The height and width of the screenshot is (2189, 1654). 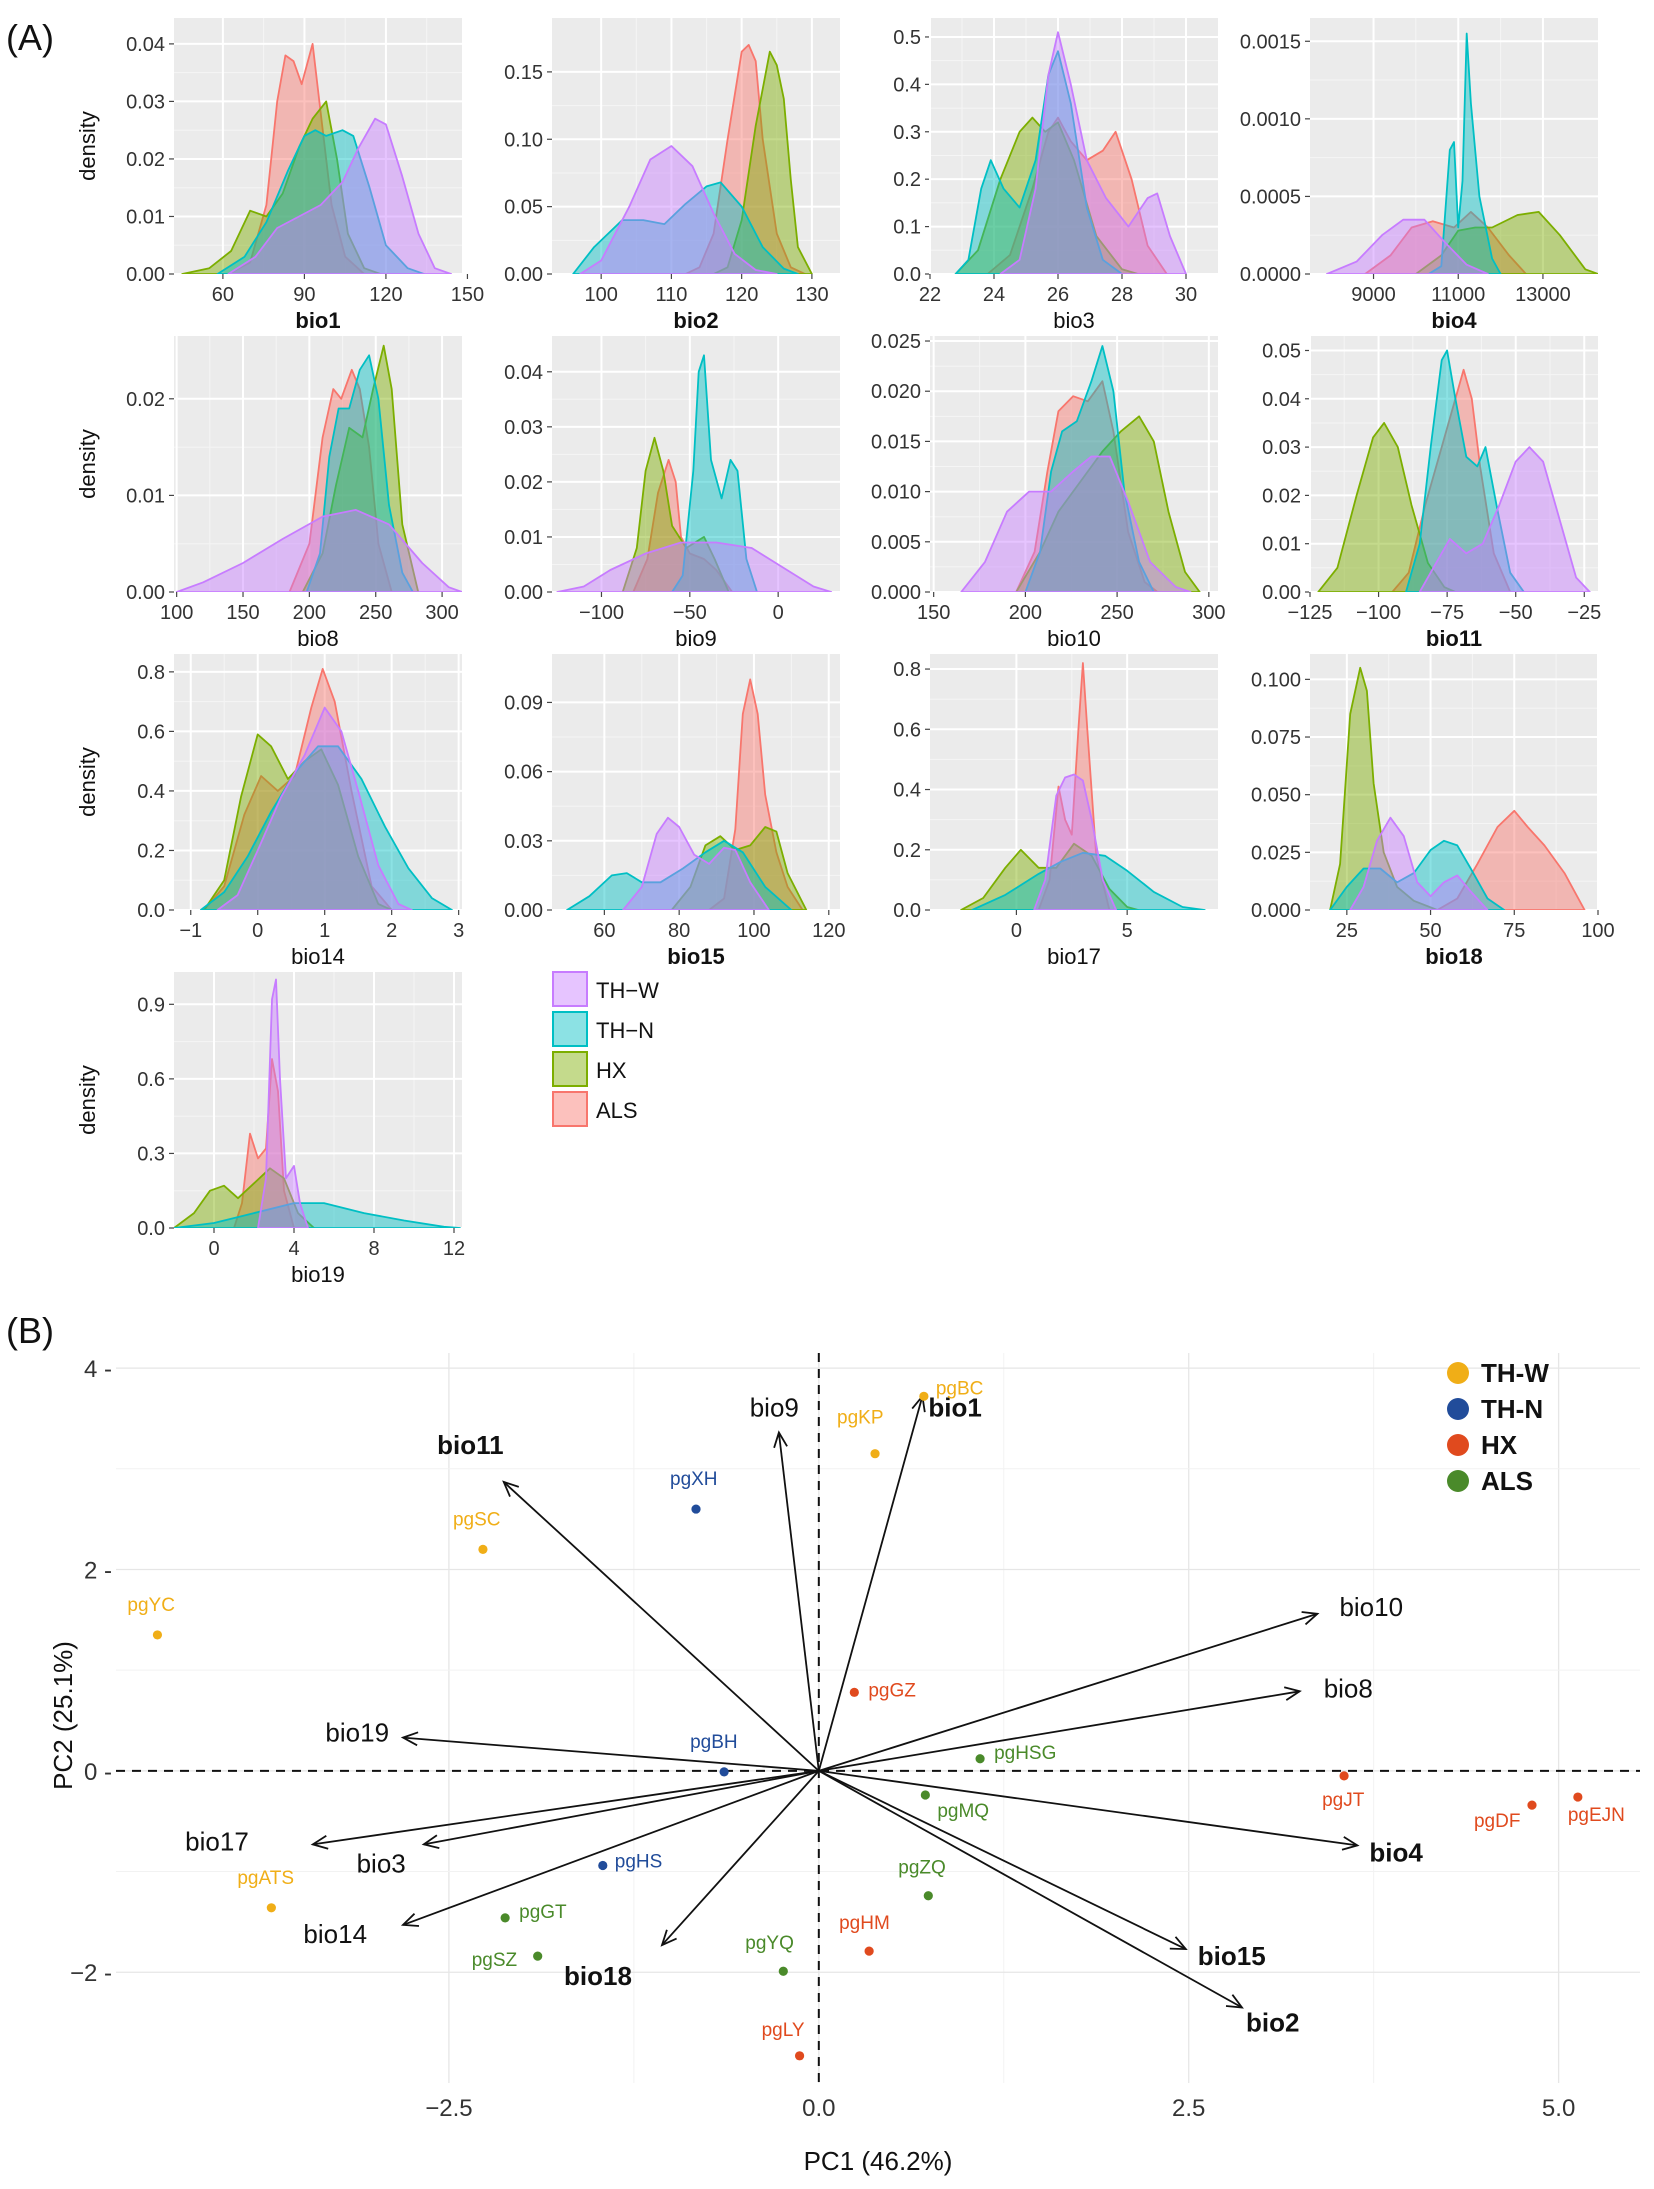 I want to click on y-tick-label: 0.02, so click(x=145, y=160).